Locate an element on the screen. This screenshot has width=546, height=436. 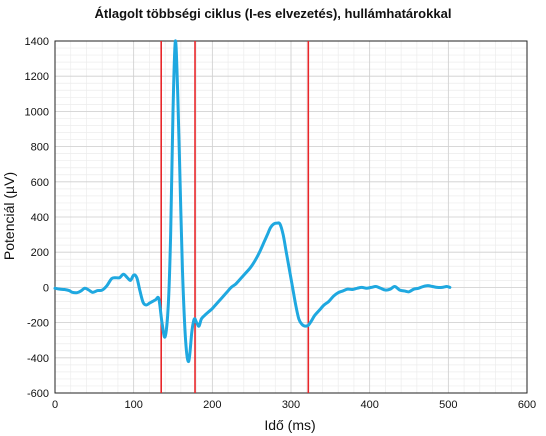
y-axis-label: Potenciál (µV) is located at coordinates (9, 216).